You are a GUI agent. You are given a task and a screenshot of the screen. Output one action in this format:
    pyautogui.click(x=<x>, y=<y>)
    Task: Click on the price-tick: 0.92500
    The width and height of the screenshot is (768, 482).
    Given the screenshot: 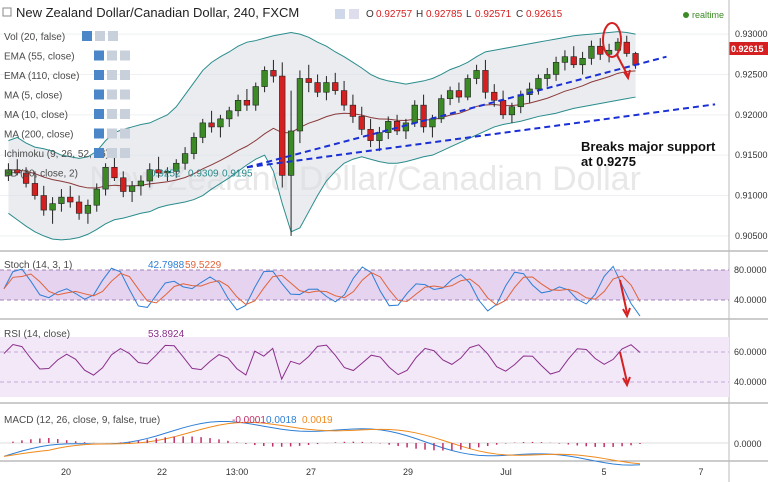 What is the action you would take?
    pyautogui.click(x=751, y=74)
    